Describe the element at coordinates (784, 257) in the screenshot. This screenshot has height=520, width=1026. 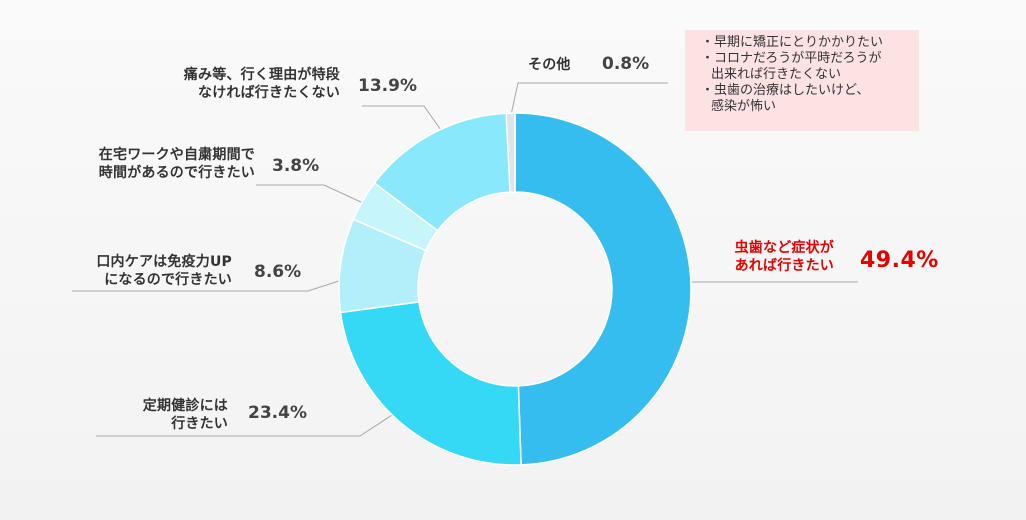
I see `category-label-symptom: 虫歯など症状が あれば行きたい` at that location.